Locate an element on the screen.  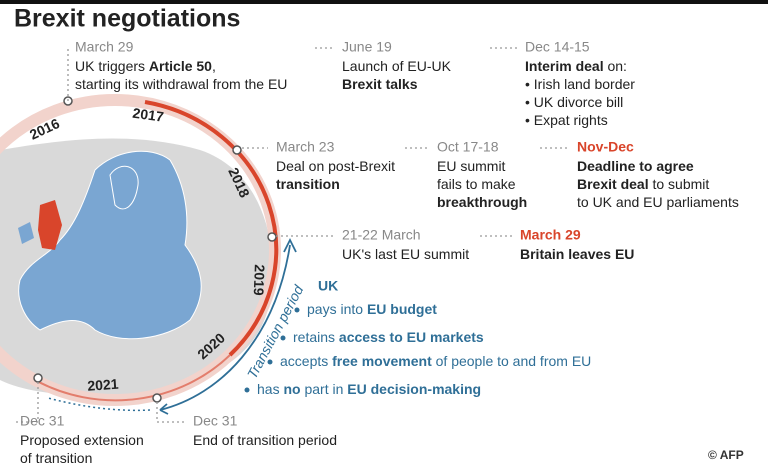
text-run: Brexit talks is located at coordinates (380, 84).